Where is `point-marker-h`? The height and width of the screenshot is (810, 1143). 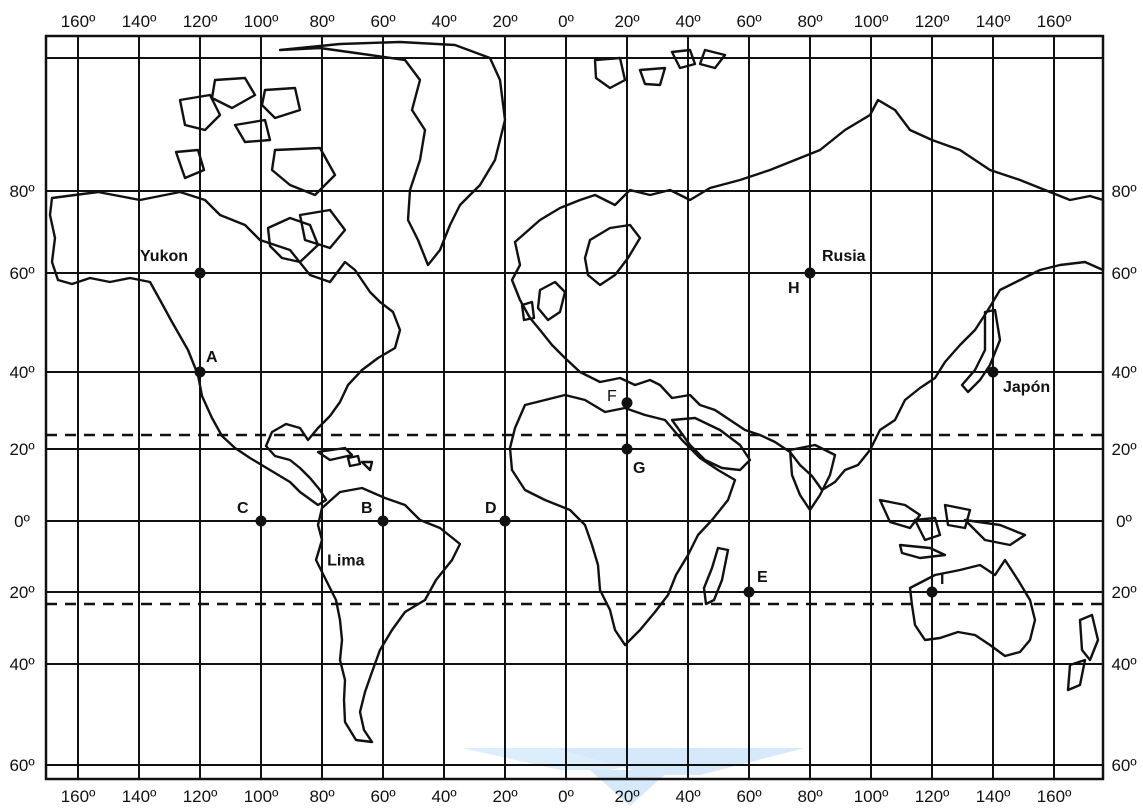 point-marker-h is located at coordinates (810, 273).